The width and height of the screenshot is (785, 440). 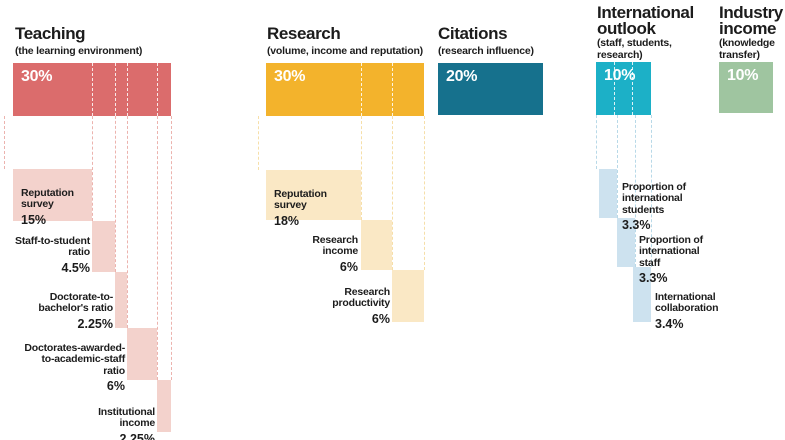 I want to click on sub-block-reputation-survey-teaching, so click(x=52, y=195).